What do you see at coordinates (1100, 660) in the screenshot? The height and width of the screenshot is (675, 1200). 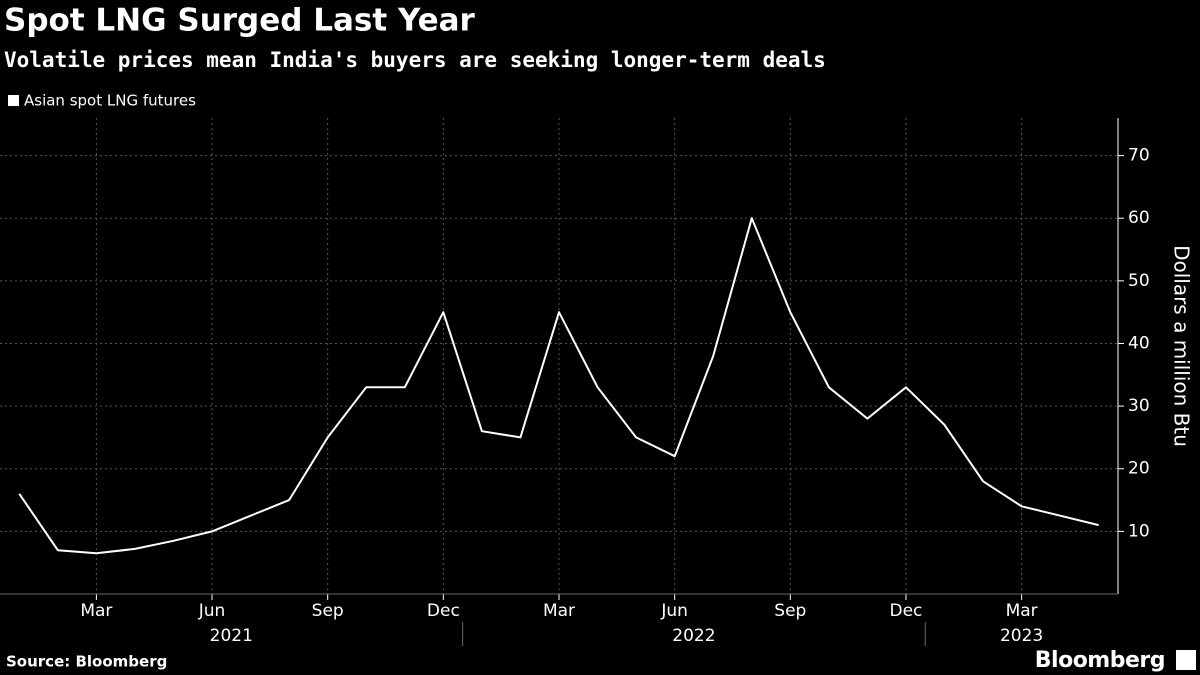 I see `brand: Bloomberg` at bounding box center [1100, 660].